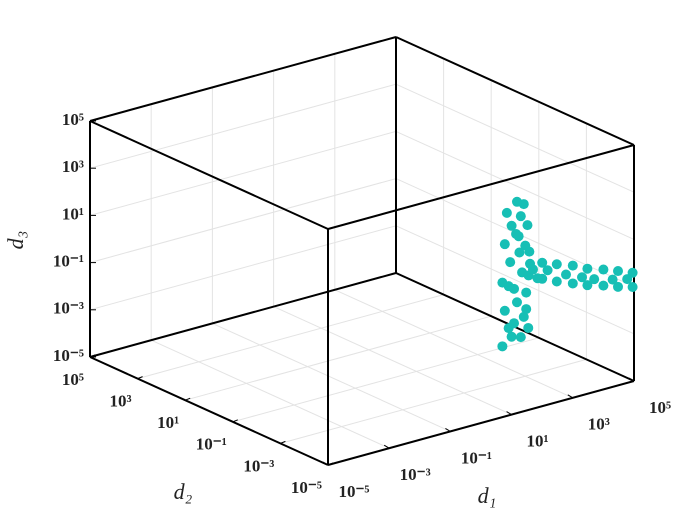 Image resolution: width=700 pixels, height=525 pixels. Describe the element at coordinates (68, 261) in the screenshot. I see `z-tick-label: 10⁻¹` at that location.